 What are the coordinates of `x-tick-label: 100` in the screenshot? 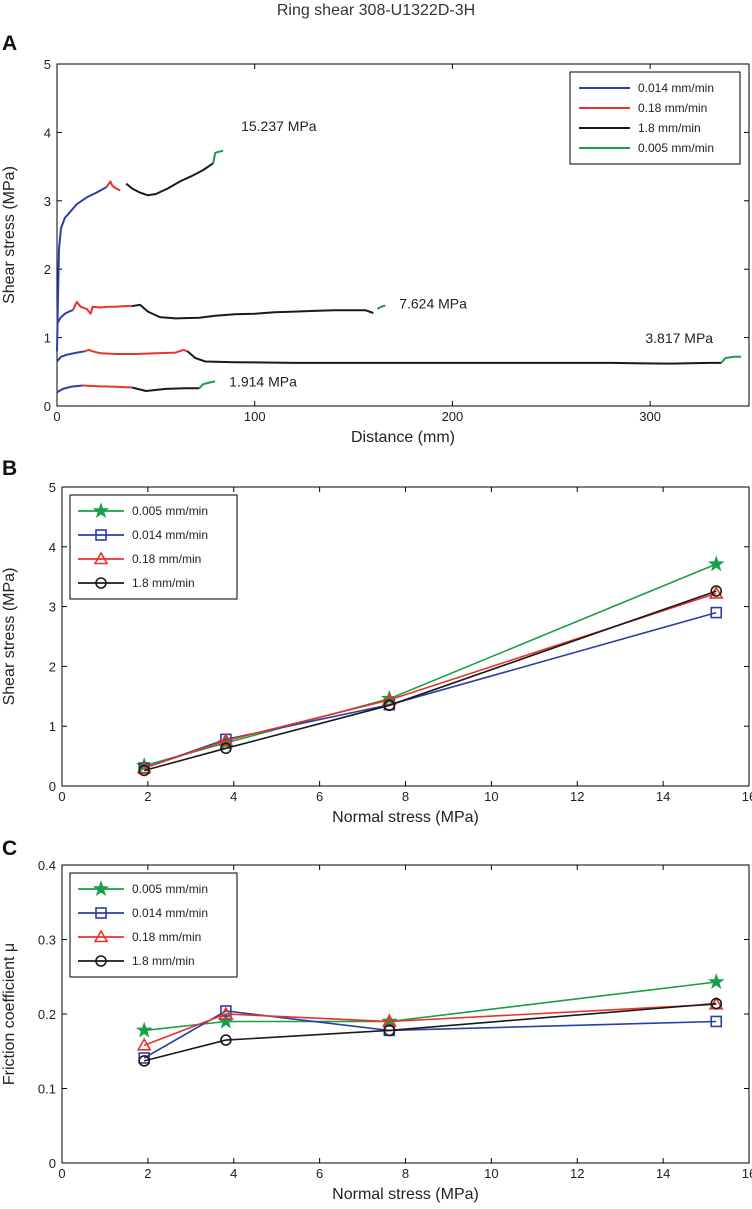 It's located at (255, 416).